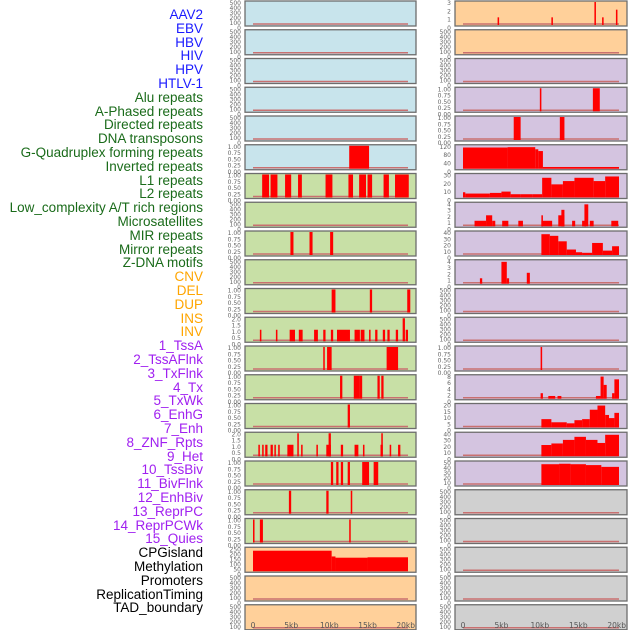  What do you see at coordinates (164, 442) in the screenshot?
I see `track-label: 8_ZNF_Rpts` at bounding box center [164, 442].